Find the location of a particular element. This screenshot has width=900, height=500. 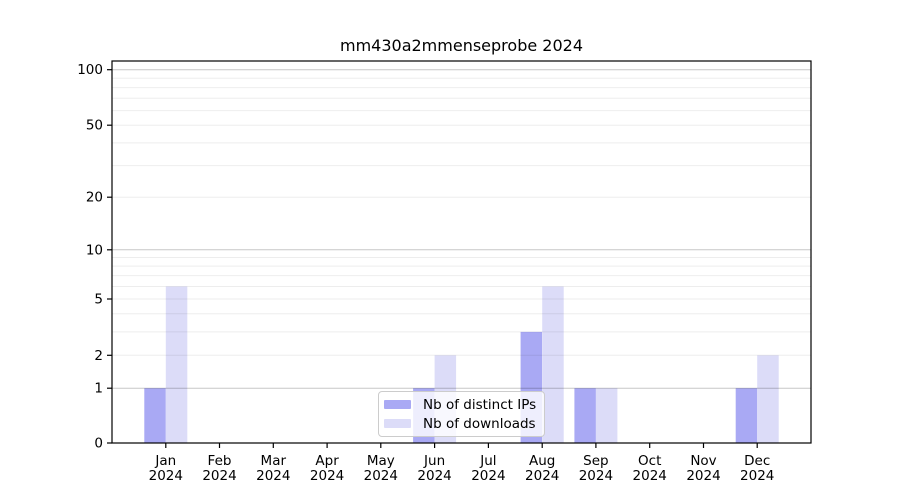

x-tick-label-sep: Sep 2024 is located at coordinates (596, 468).